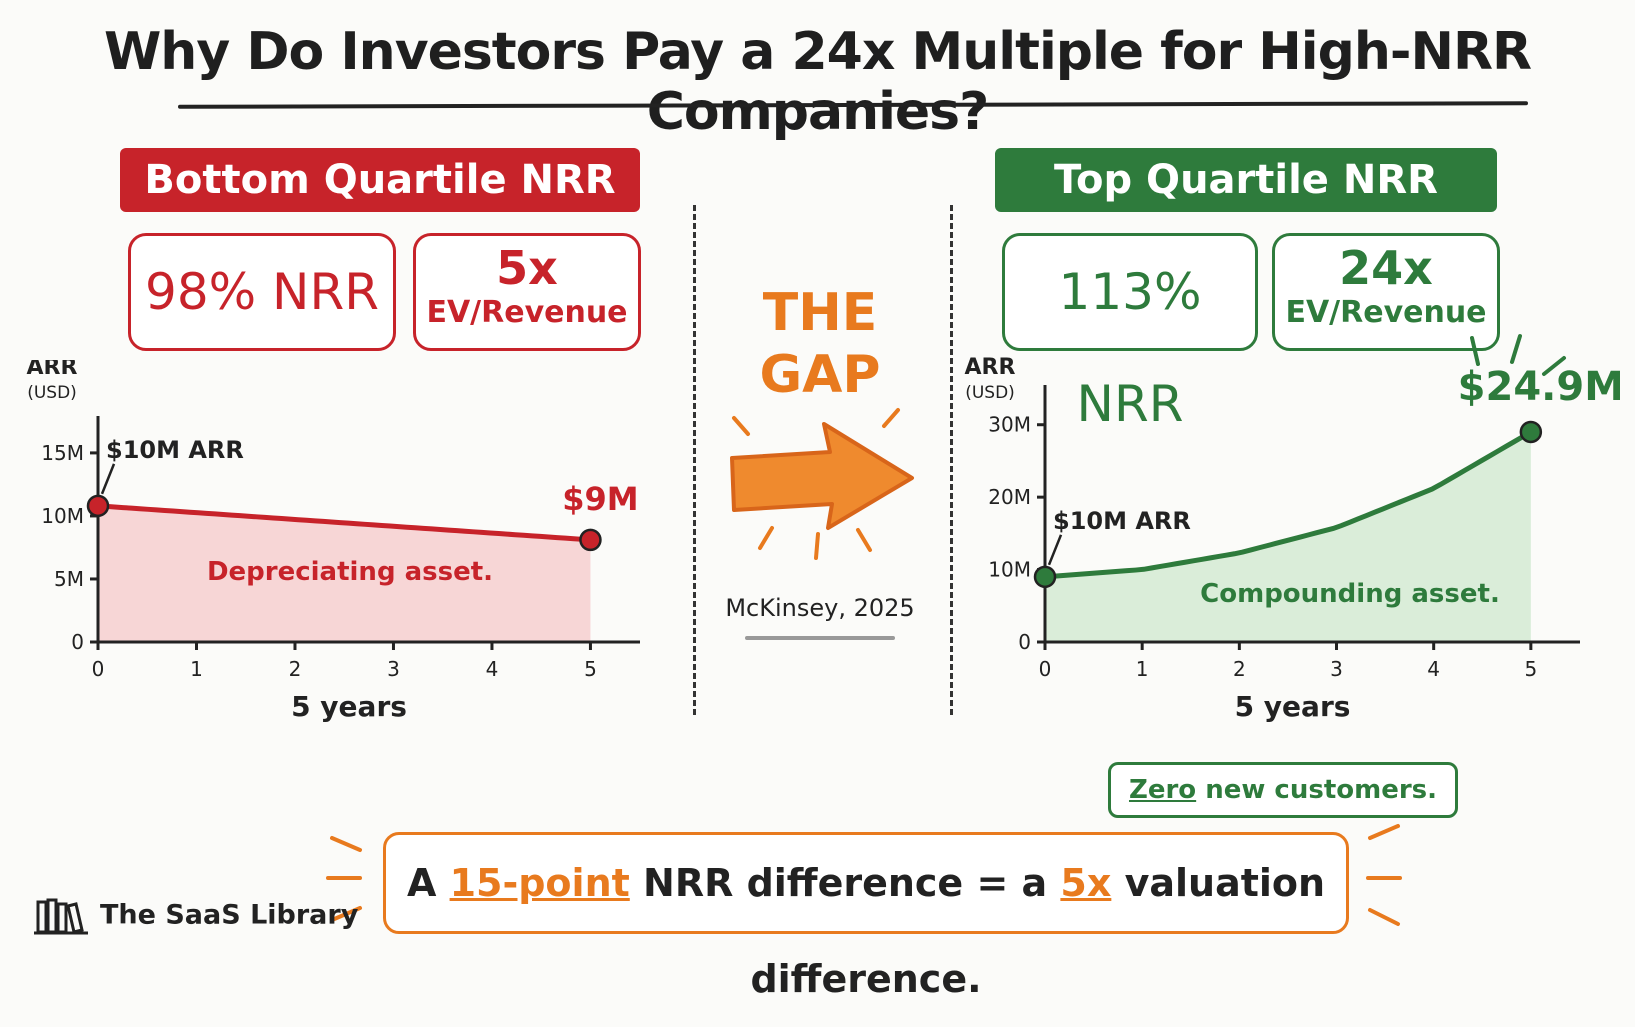 The image size is (1635, 1027). I want to click on books-icon, so click(61, 916).